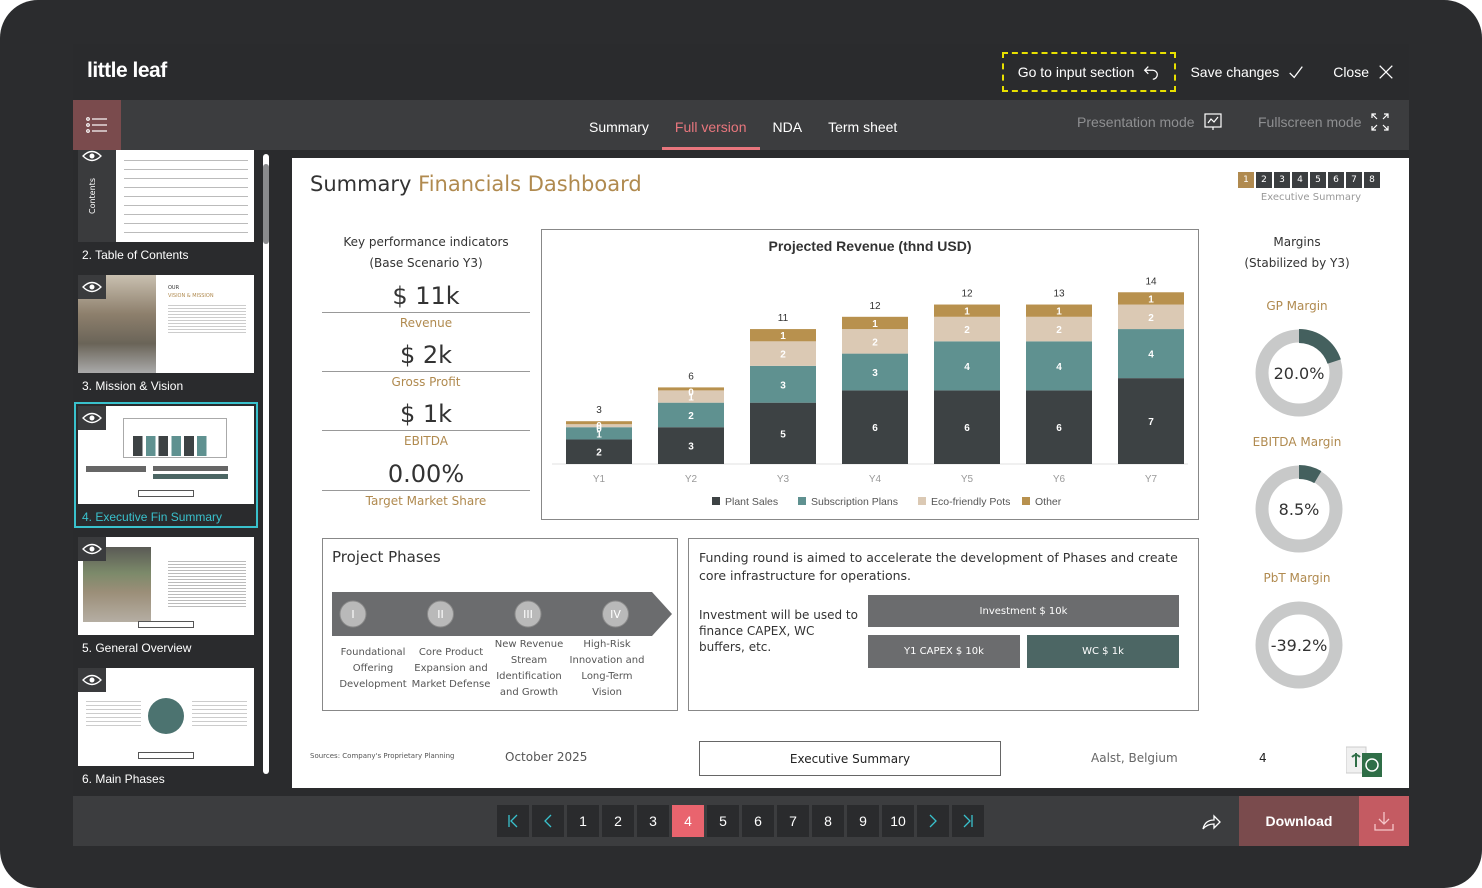 The image size is (1482, 888). I want to click on bar-total-label: 13, so click(1059, 294).